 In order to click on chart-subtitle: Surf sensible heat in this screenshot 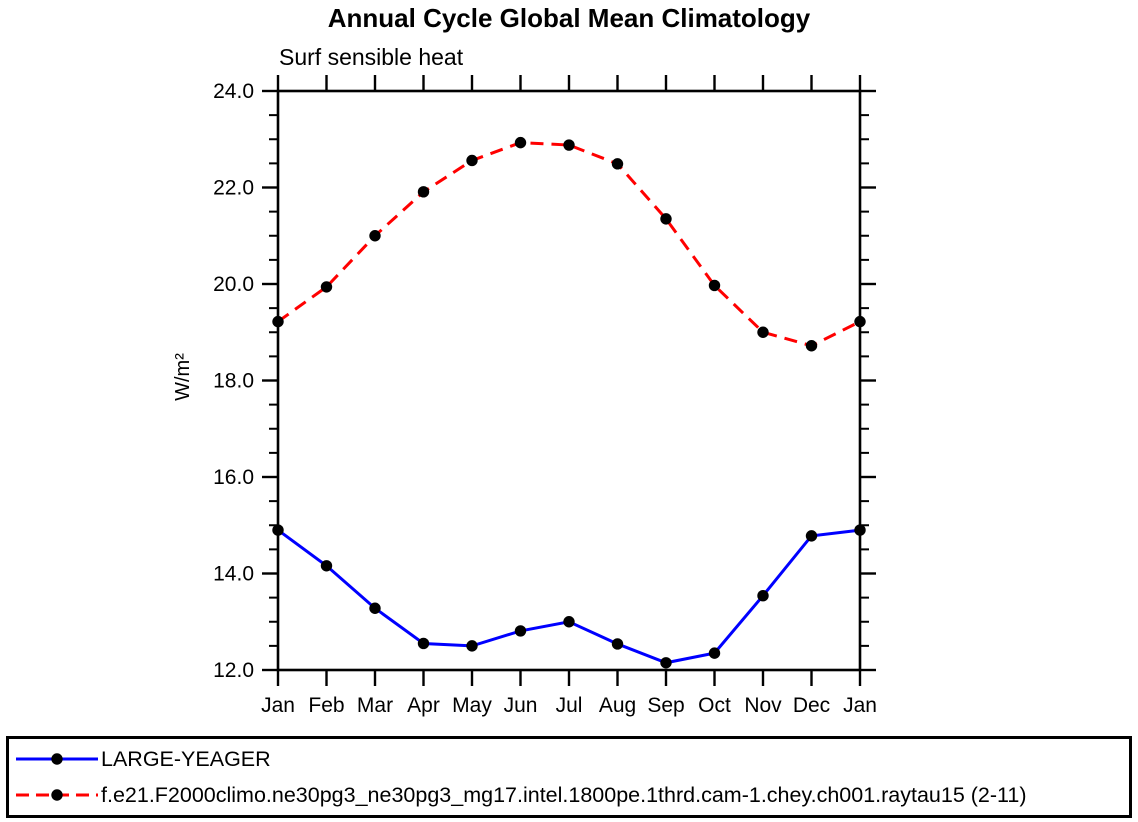, I will do `click(371, 57)`.